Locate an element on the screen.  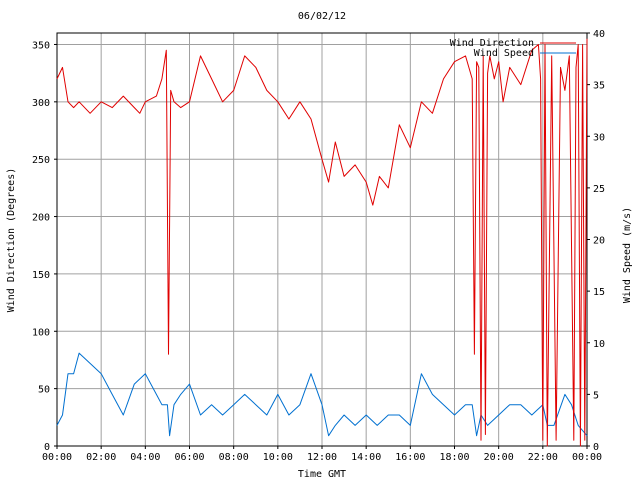
x-tick-label: 18:00 is located at coordinates (454, 457).